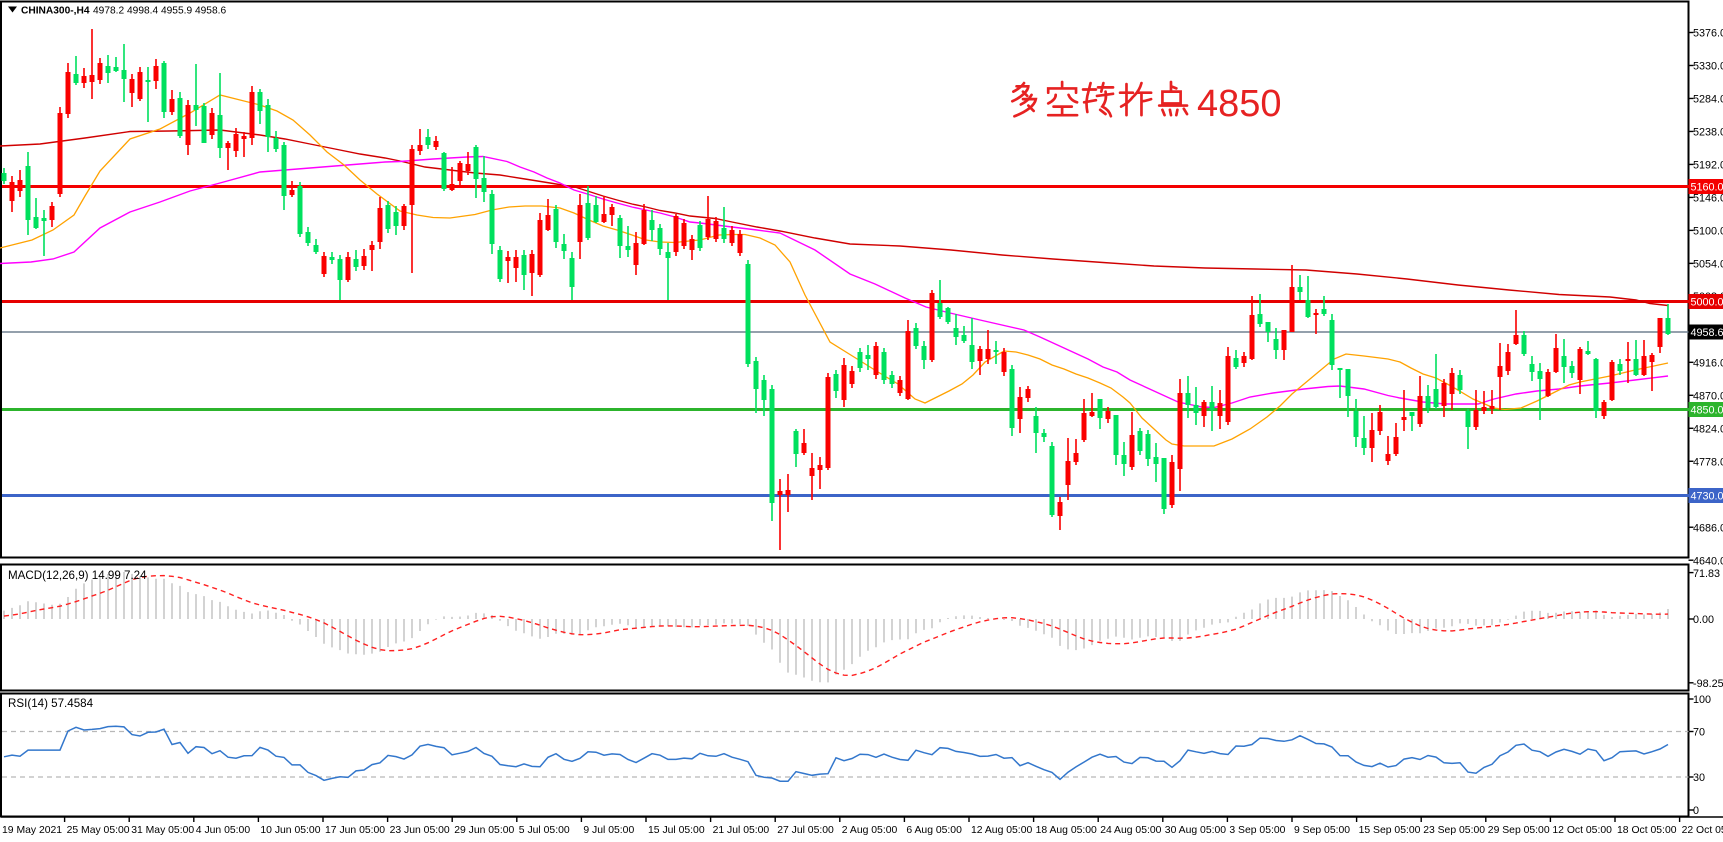 The image size is (1723, 842). I want to click on svg-text: 9 Jul 05:00, so click(608, 830).